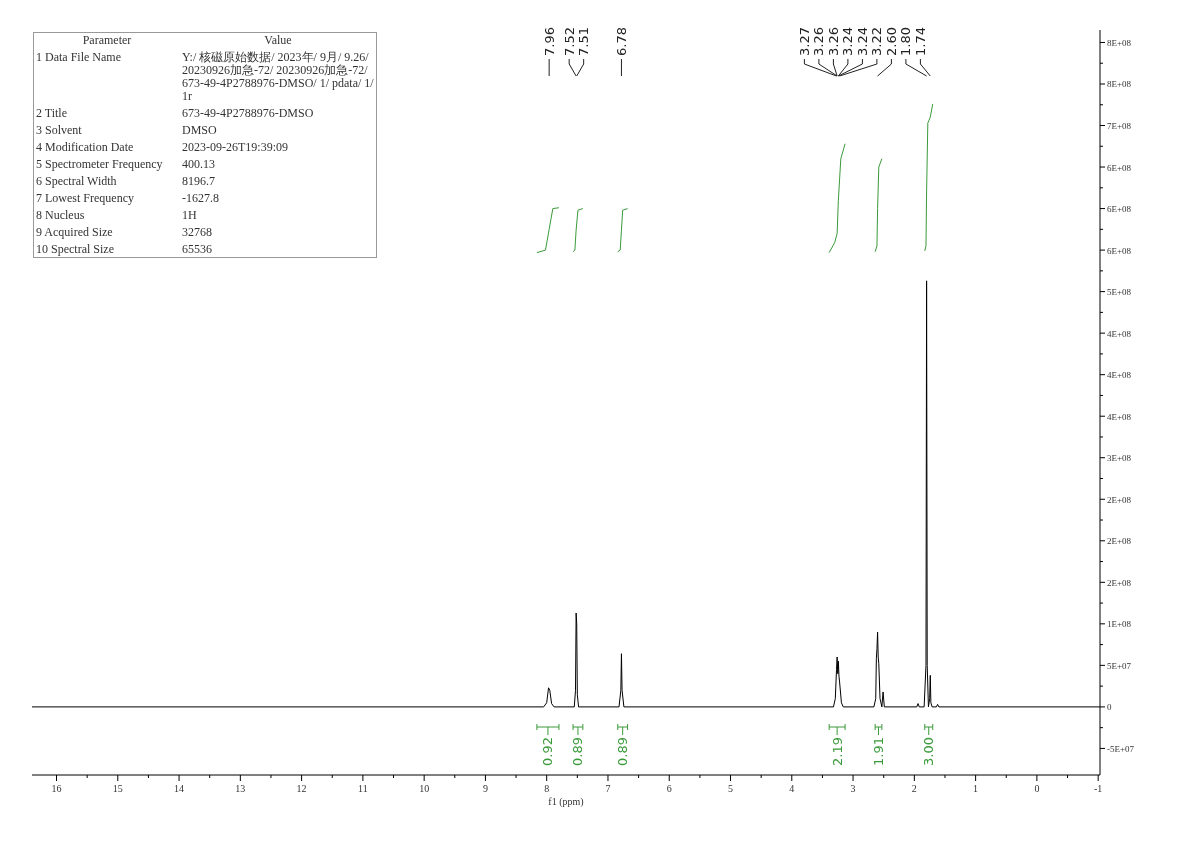 This screenshot has width=1190, height=841. Describe the element at coordinates (197, 249) in the screenshot. I see `annotation: 65536` at that location.